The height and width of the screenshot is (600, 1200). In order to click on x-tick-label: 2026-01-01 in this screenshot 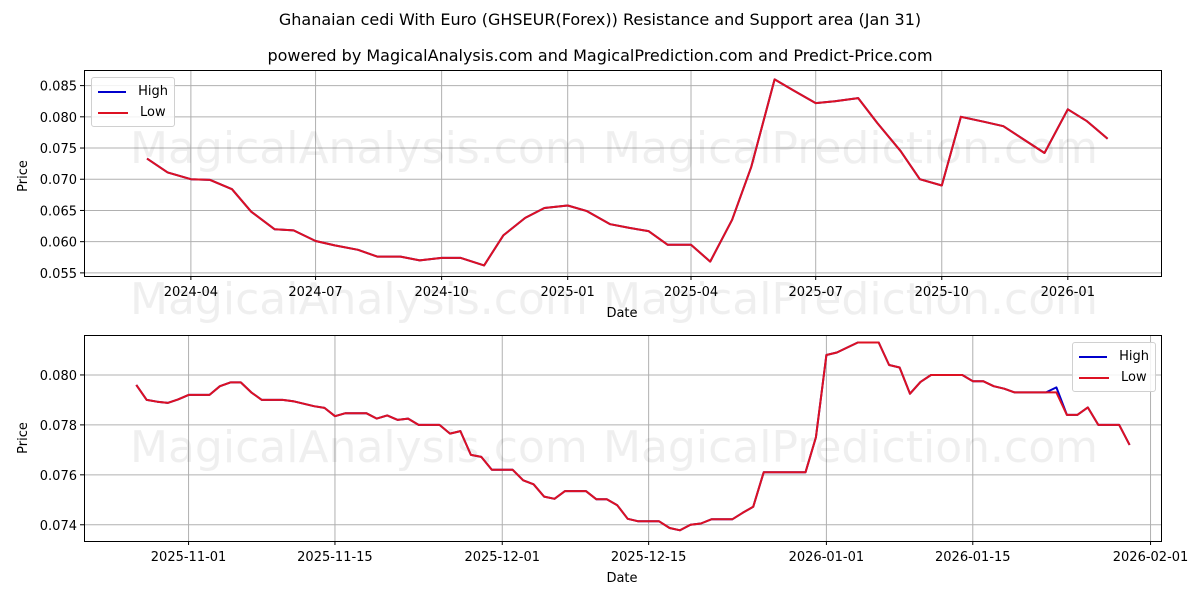, I will do `click(827, 557)`.